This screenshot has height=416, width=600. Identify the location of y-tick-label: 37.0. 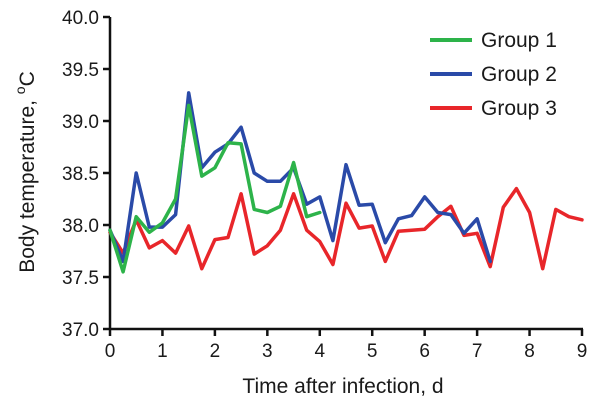
(80, 330).